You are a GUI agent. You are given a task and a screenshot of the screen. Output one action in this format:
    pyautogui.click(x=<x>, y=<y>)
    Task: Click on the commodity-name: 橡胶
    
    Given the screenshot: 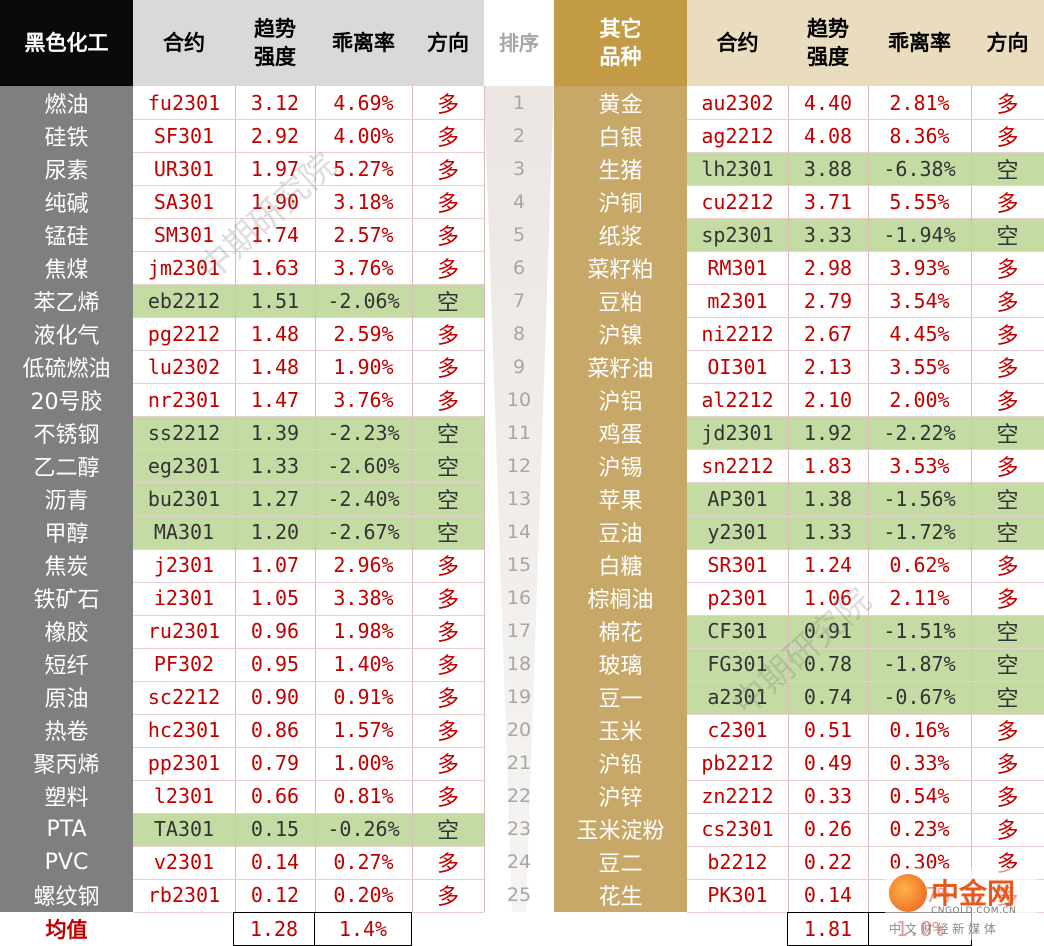 What is the action you would take?
    pyautogui.click(x=66, y=634)
    